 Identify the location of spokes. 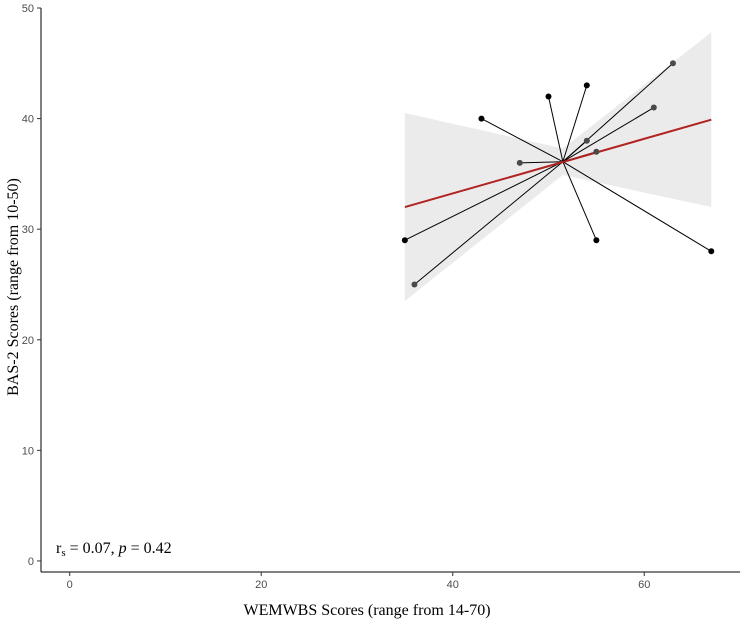
(558, 173).